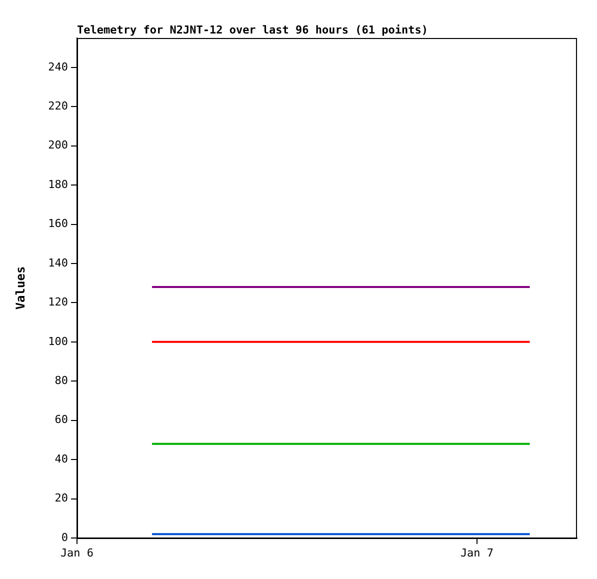  What do you see at coordinates (61, 419) in the screenshot?
I see `y-tick-label: 60` at bounding box center [61, 419].